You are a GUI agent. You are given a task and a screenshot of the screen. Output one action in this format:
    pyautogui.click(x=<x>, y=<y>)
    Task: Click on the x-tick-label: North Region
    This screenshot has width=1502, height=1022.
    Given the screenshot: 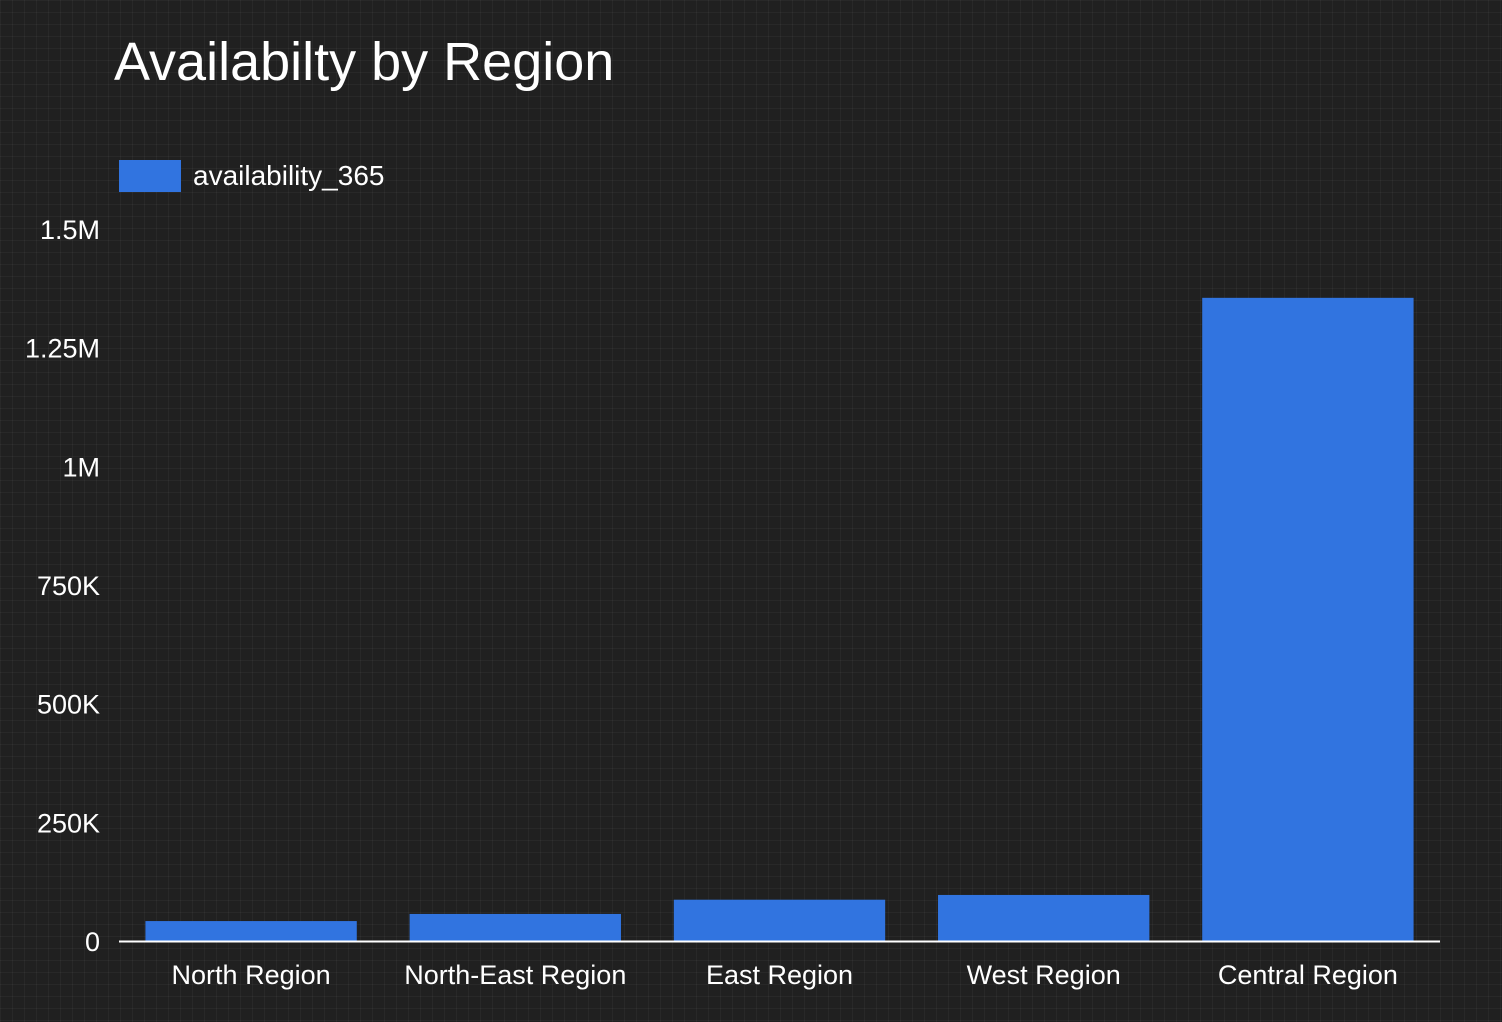 What is the action you would take?
    pyautogui.click(x=251, y=975)
    